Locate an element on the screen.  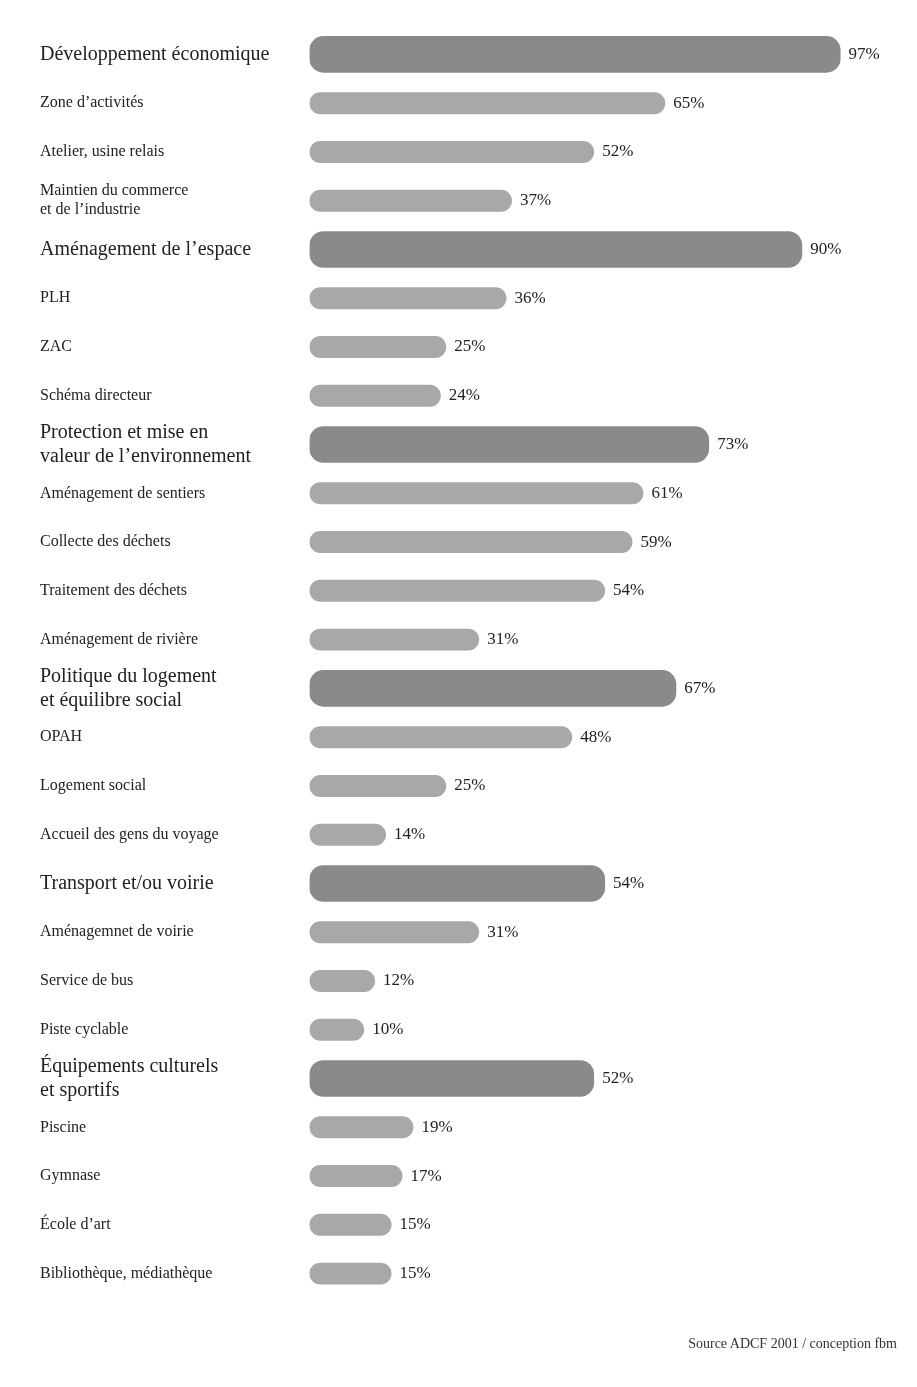
y-tick-label: Politique du logement et équilibre social is located at coordinates (129, 687).